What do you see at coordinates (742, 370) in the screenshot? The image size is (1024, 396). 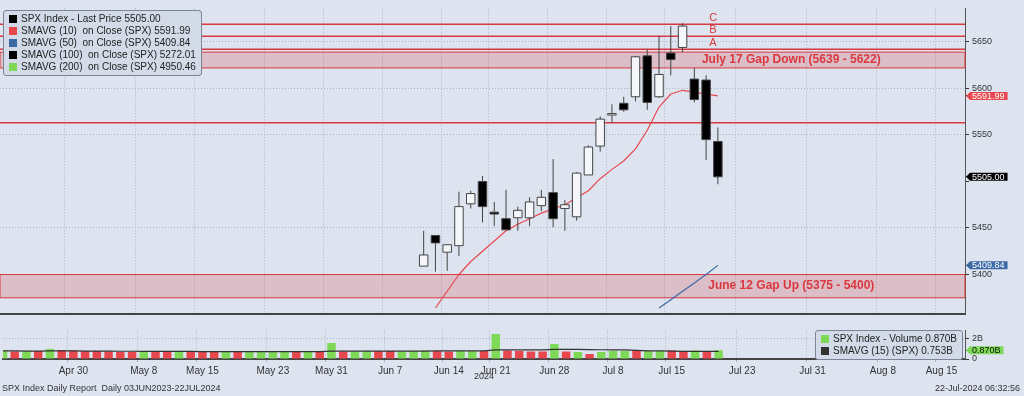 I see `x-tick-label: Jul 23` at bounding box center [742, 370].